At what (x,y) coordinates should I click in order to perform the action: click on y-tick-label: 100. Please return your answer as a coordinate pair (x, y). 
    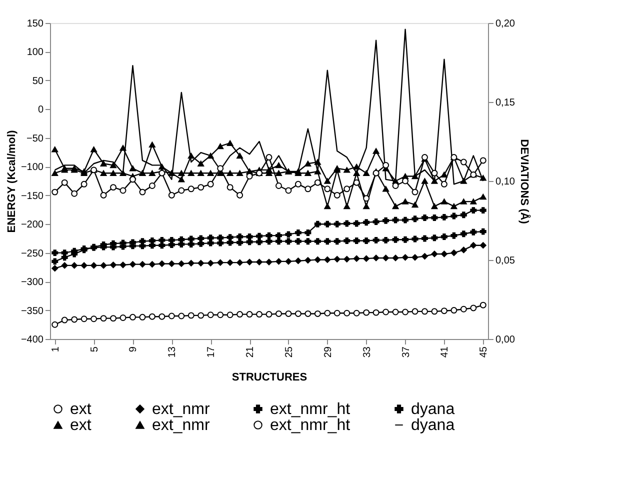
    Looking at the image, I should click on (35, 52).